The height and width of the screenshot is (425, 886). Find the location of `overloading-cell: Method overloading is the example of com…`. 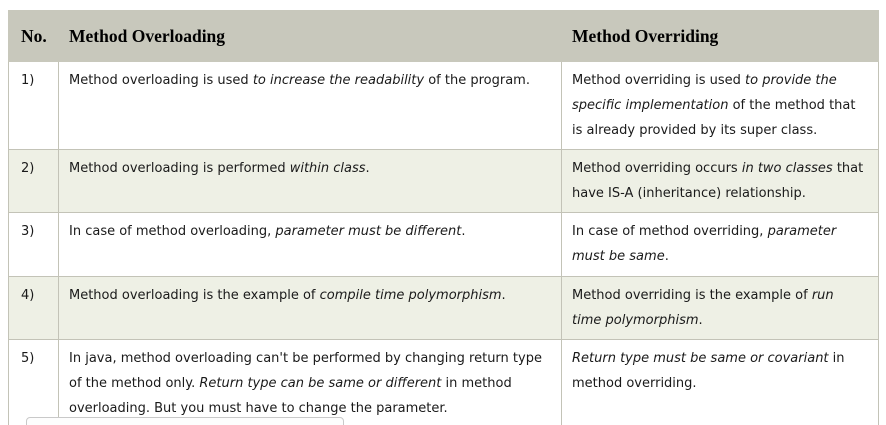

overloading-cell: Method overloading is the example of com… is located at coordinates (310, 308).